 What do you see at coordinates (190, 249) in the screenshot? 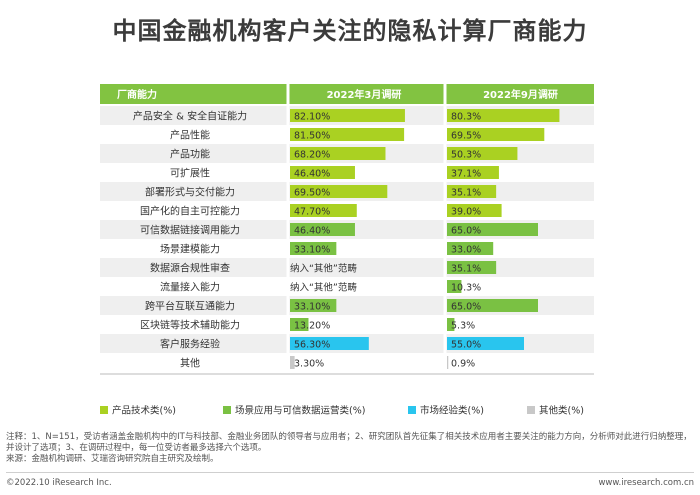
I see `category-label: 场景建模能力` at bounding box center [190, 249].